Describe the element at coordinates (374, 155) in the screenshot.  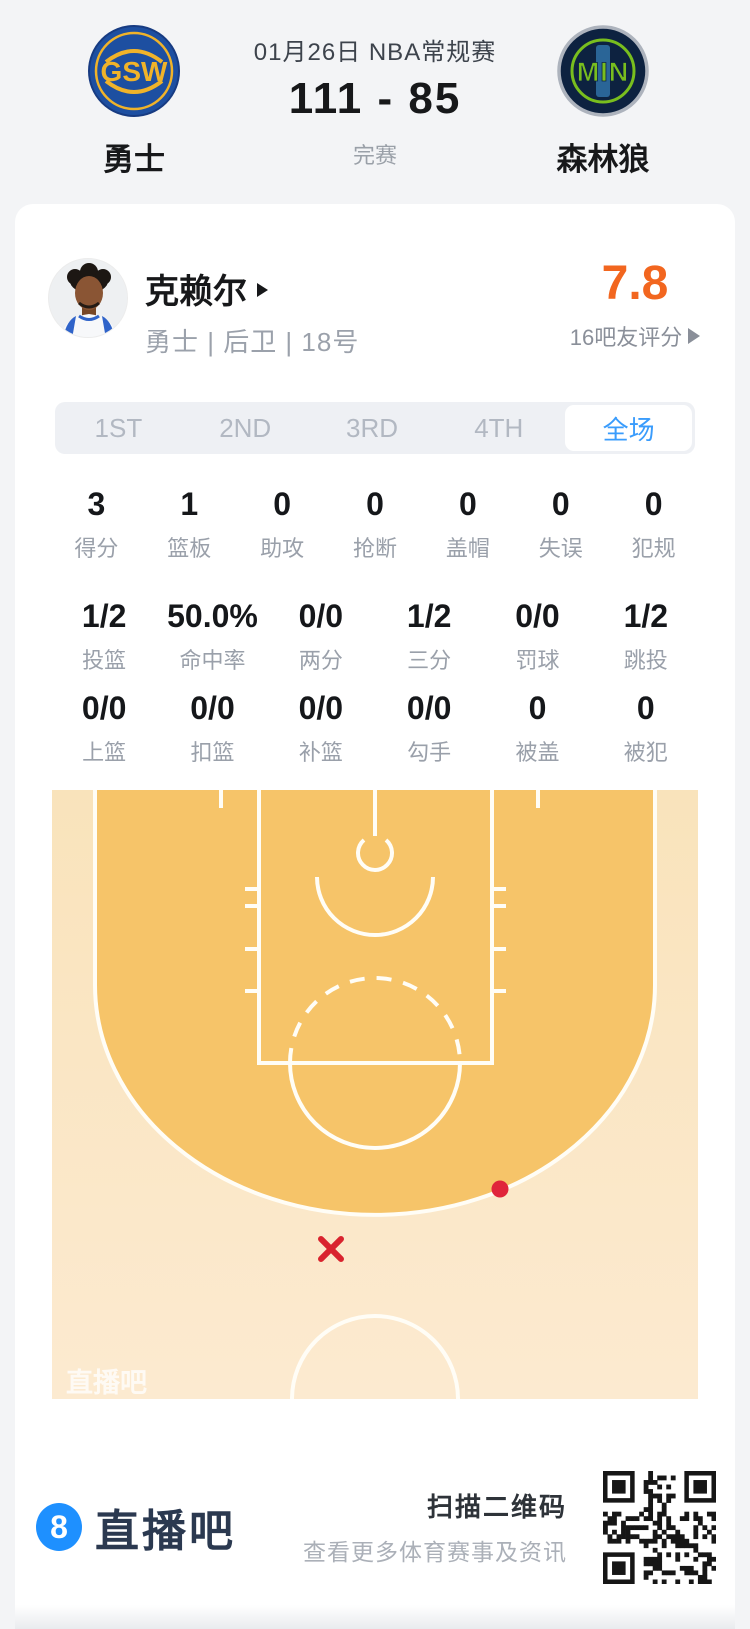
I see `match-status: 完赛` at that location.